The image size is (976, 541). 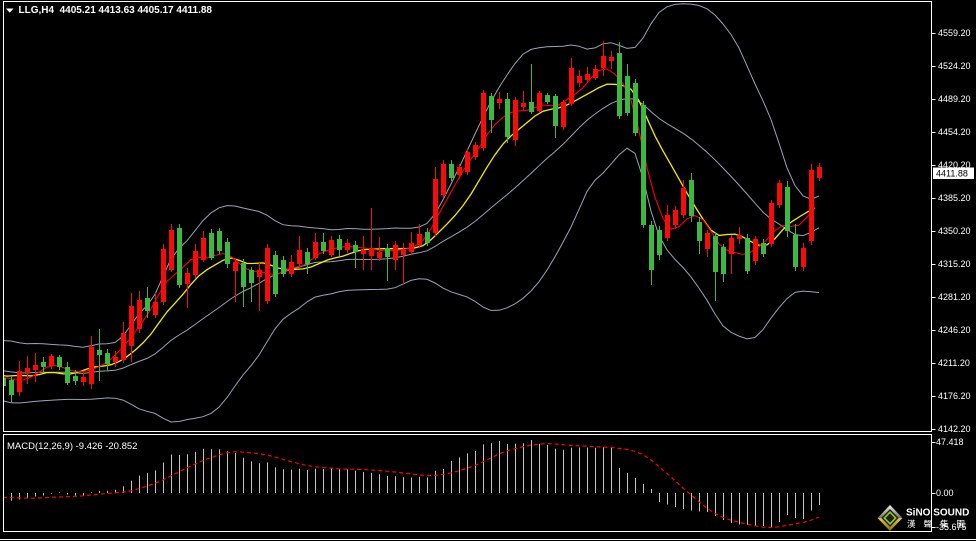 What do you see at coordinates (72, 446) in the screenshot?
I see `svg-text: MACD(12,26,9) -9.426 -20.852` at bounding box center [72, 446].